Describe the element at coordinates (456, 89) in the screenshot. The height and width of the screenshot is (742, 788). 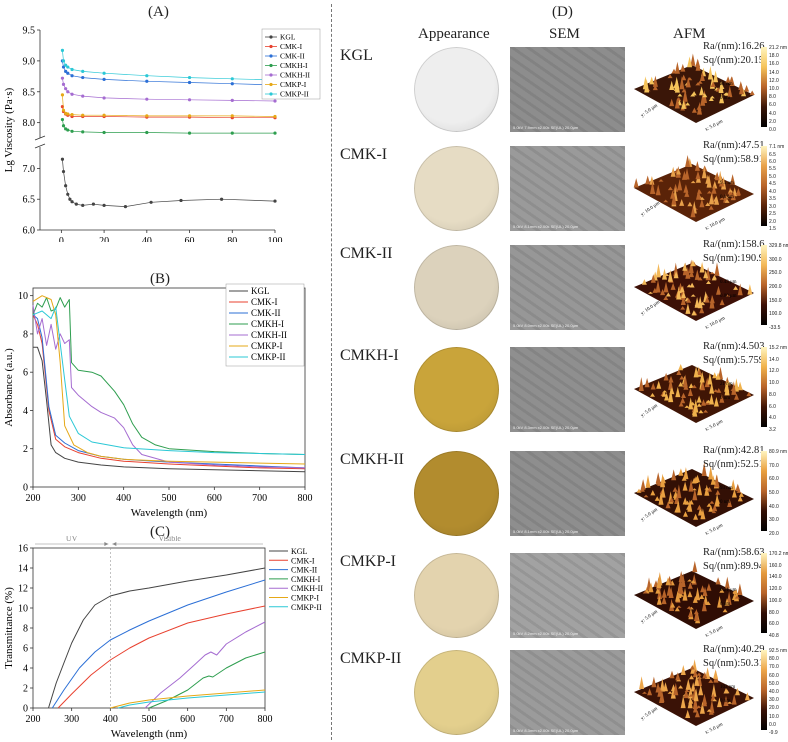
I see `appearance-disc` at that location.